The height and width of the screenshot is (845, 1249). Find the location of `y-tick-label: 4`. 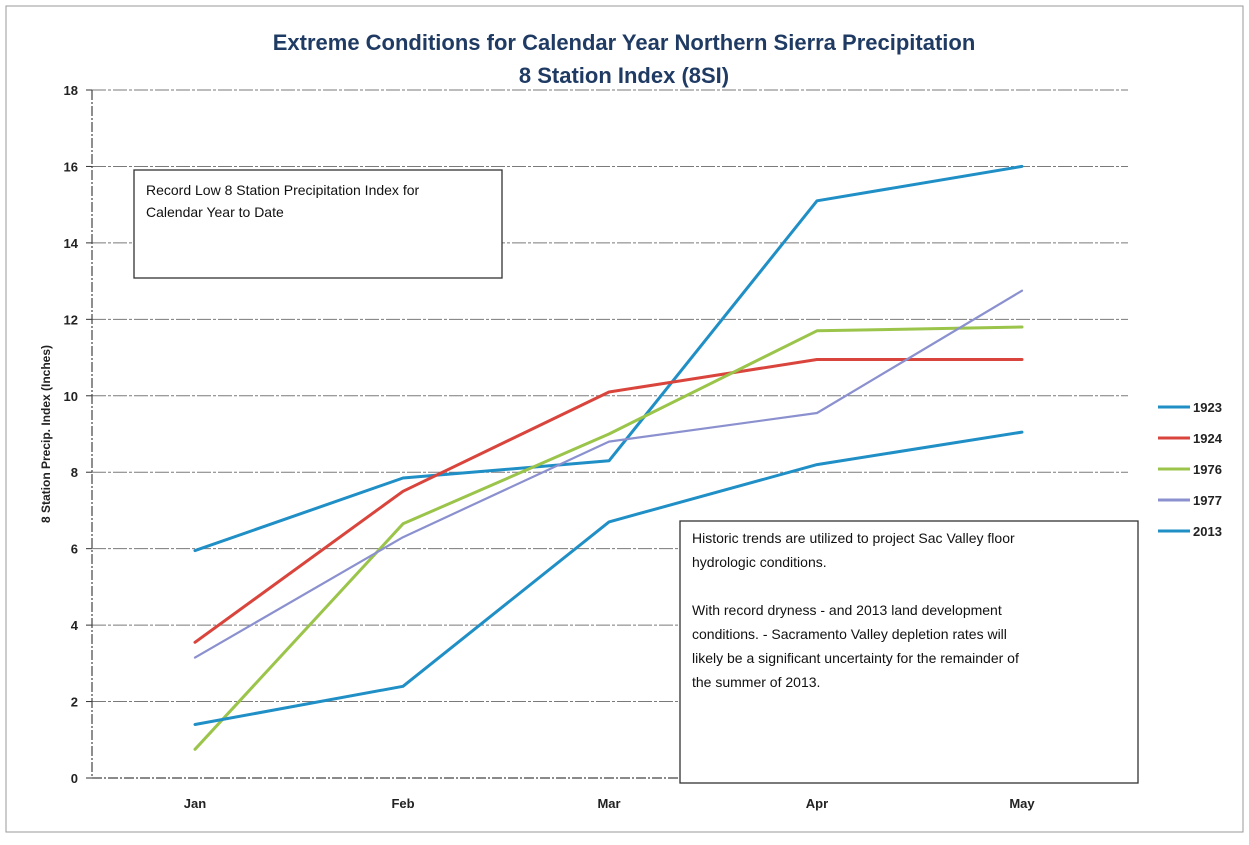

y-tick-label: 4 is located at coordinates (75, 625).